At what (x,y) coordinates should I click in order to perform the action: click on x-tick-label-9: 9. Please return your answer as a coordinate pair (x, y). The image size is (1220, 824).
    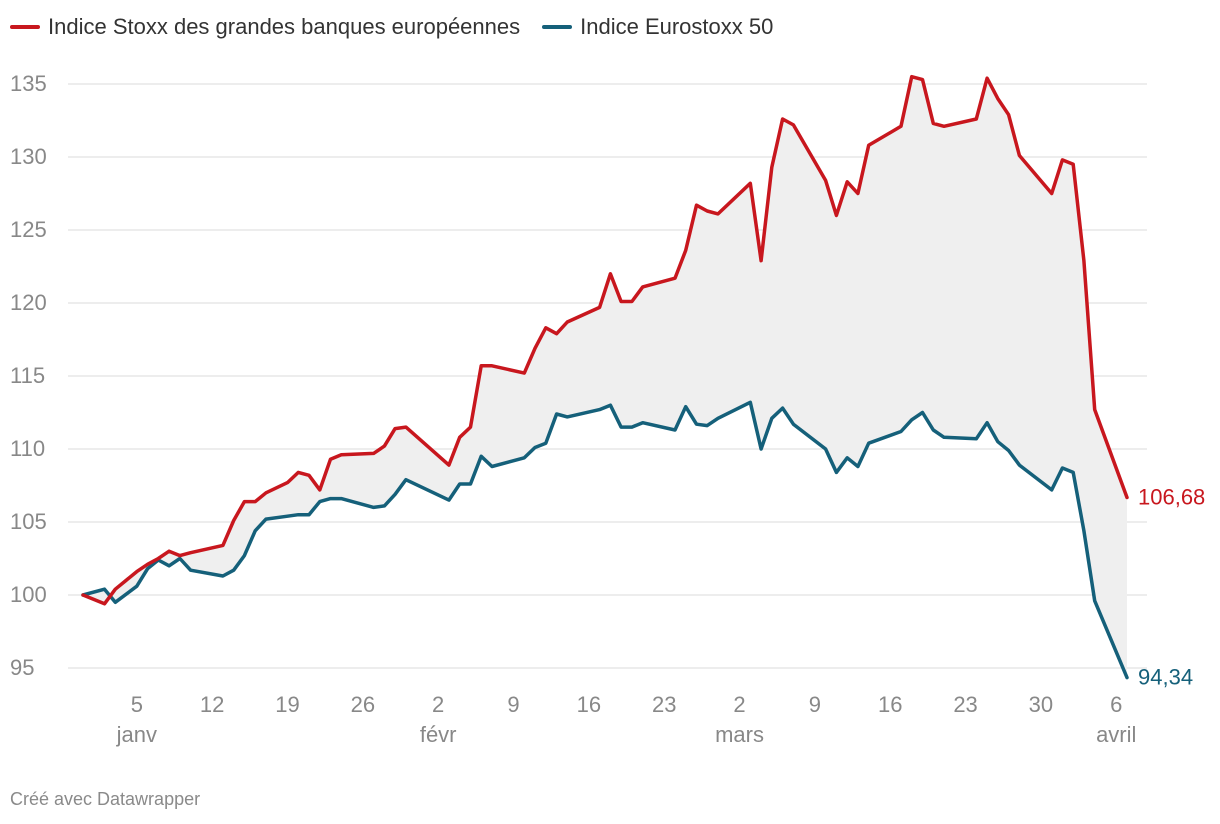
    Looking at the image, I should click on (815, 704).